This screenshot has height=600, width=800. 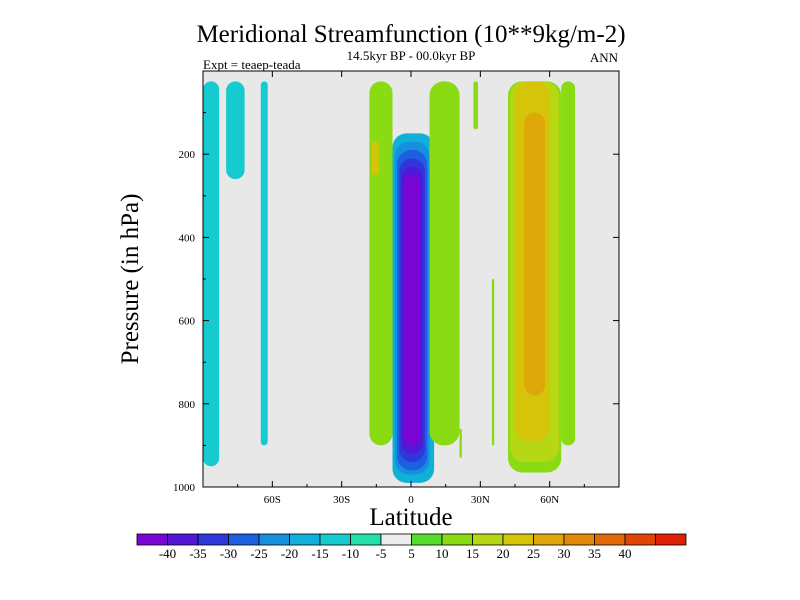 I want to click on colorbar-label: -15, so click(x=319, y=553).